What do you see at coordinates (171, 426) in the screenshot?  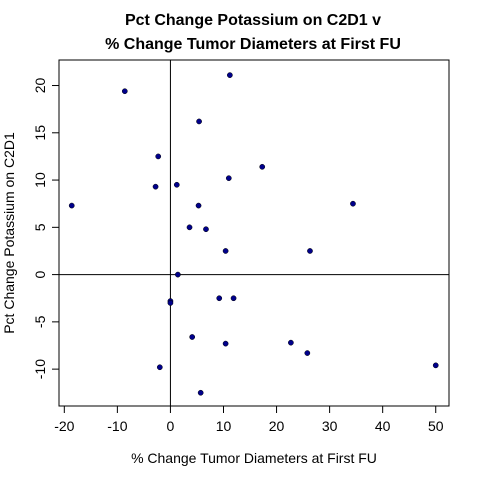 I see `x-tick-label: 0` at bounding box center [171, 426].